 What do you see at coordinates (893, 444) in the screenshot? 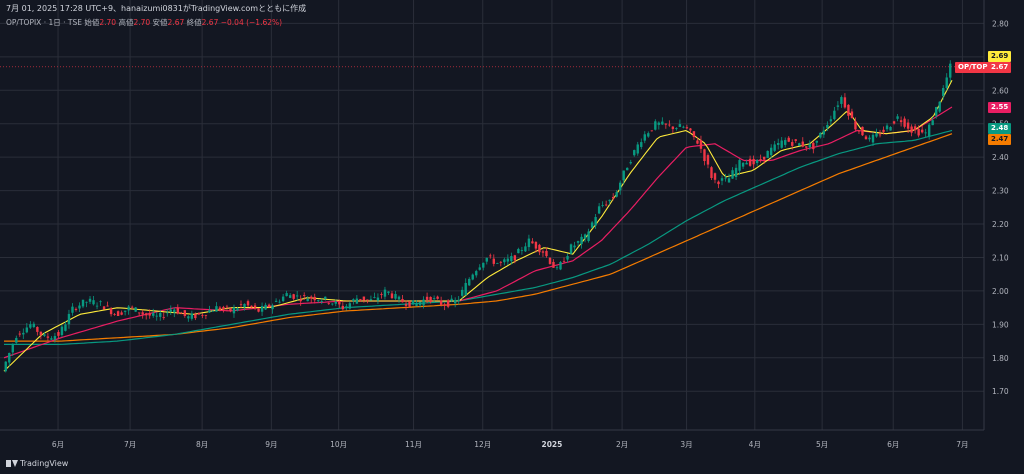
I see `x-tick-label: 6月` at bounding box center [893, 444].